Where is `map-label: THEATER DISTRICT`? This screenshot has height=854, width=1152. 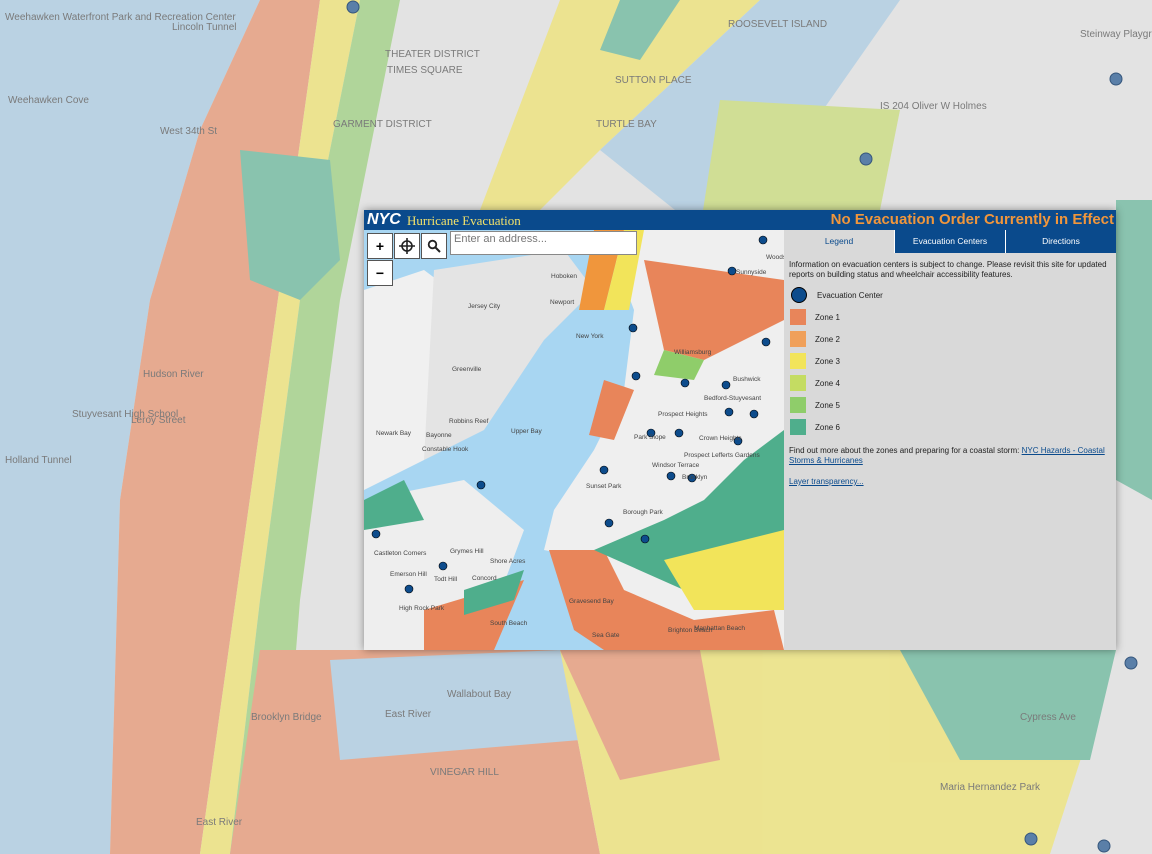 map-label: THEATER DISTRICT is located at coordinates (432, 54).